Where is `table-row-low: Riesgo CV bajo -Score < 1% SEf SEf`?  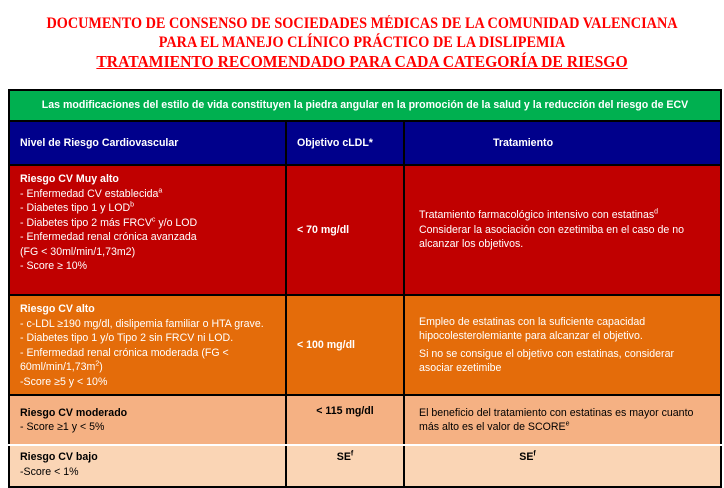 table-row-low: Riesgo CV bajo -Score < 1% SEf SEf is located at coordinates (365, 466).